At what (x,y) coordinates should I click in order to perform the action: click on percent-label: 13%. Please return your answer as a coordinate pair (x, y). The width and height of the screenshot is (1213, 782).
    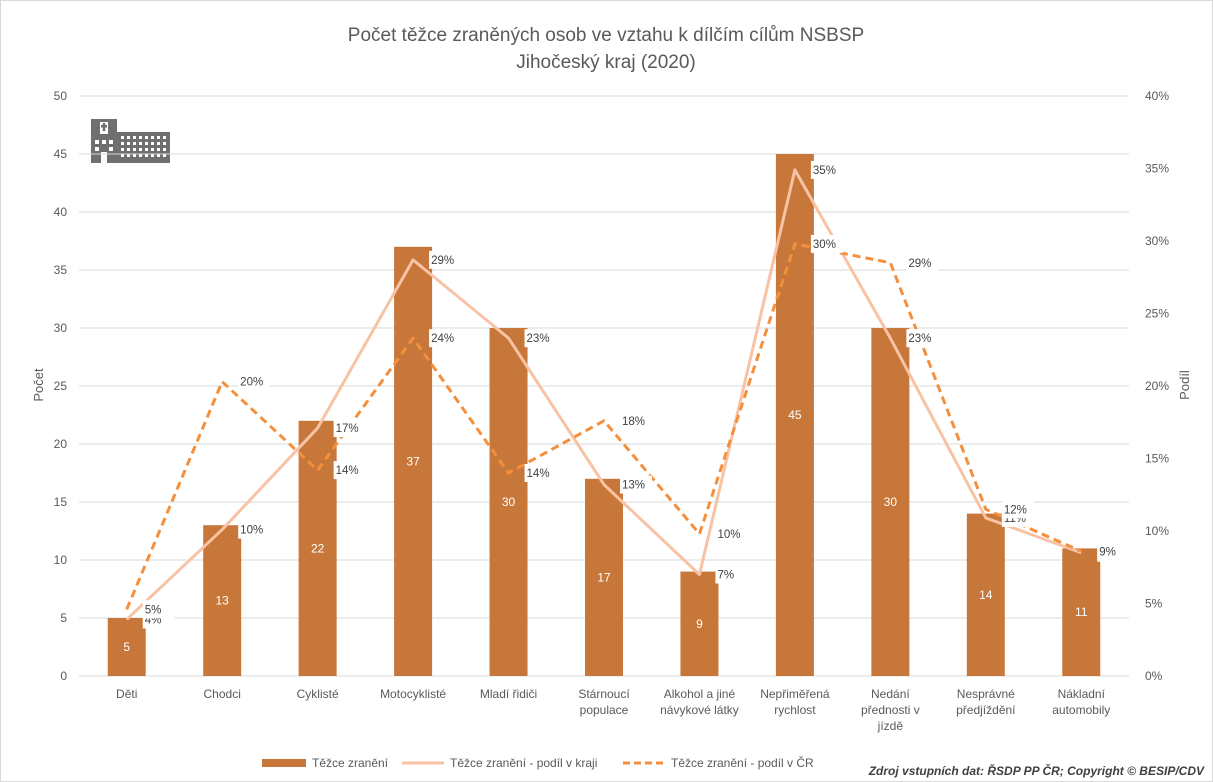
    Looking at the image, I should click on (636, 484).